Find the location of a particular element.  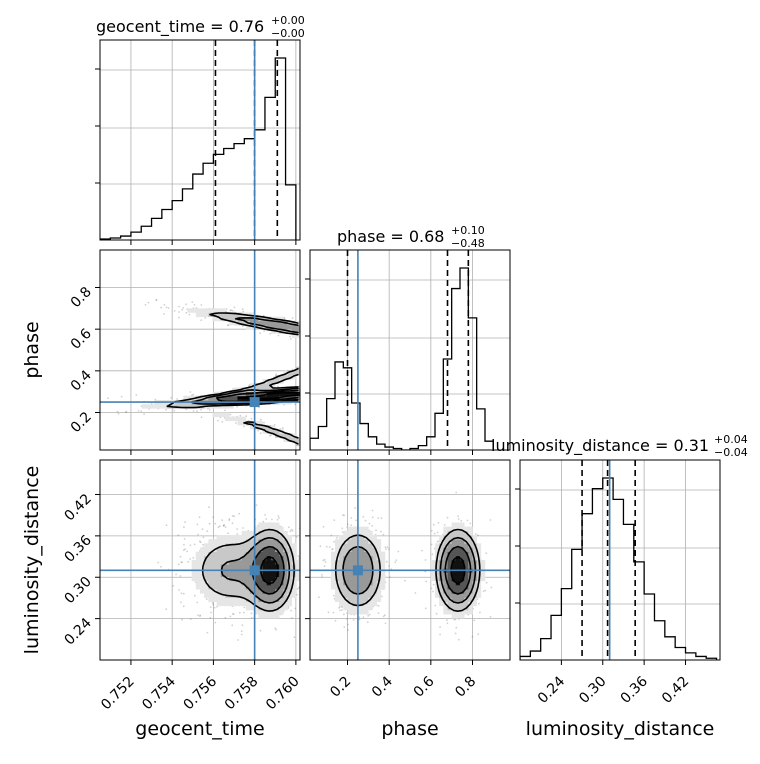

panel-scatter-phase-vs-luminosity_distance: 0.2 0.4 0.6 0.8 is located at coordinates (408, 580).